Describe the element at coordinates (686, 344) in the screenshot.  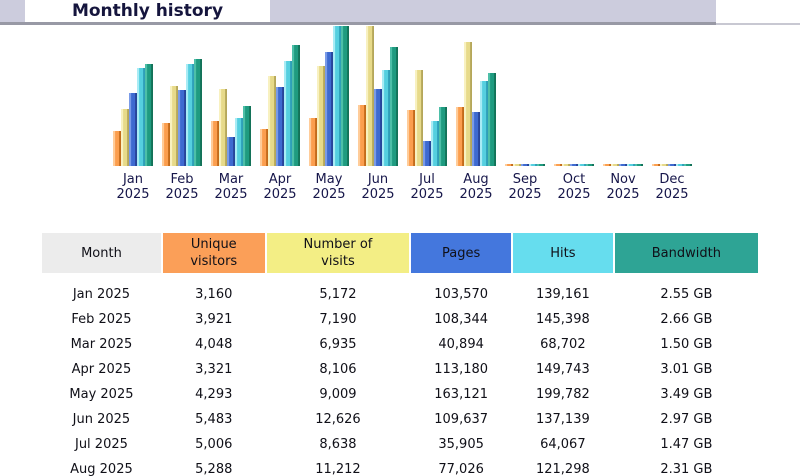
I see `cell-bandwidth: 1.50 GB` at that location.